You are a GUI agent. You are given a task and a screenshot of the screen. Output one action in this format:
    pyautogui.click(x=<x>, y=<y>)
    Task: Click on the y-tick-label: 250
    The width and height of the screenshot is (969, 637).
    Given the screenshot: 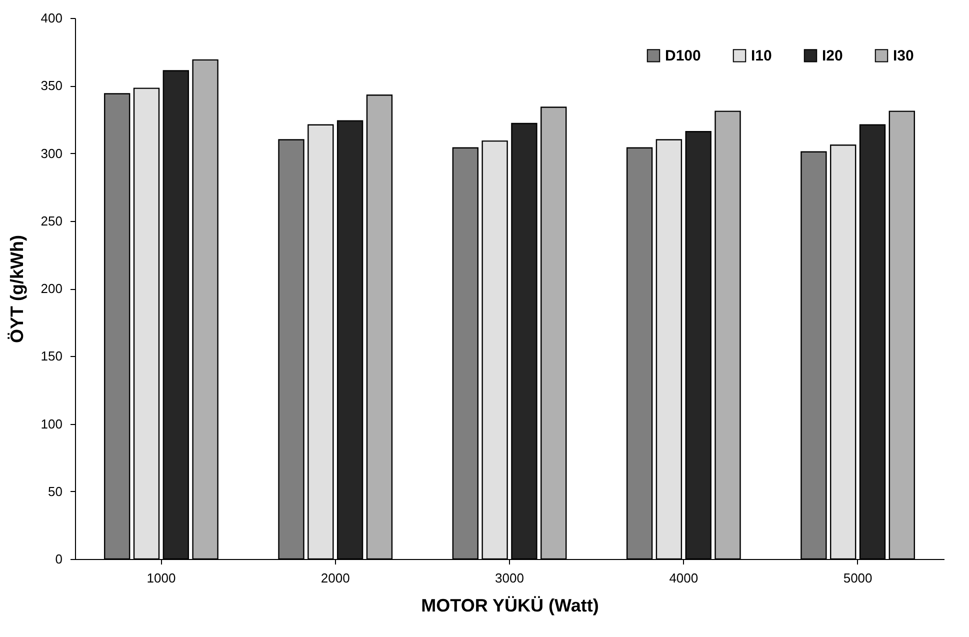 What is the action you would take?
    pyautogui.click(x=51, y=220)
    